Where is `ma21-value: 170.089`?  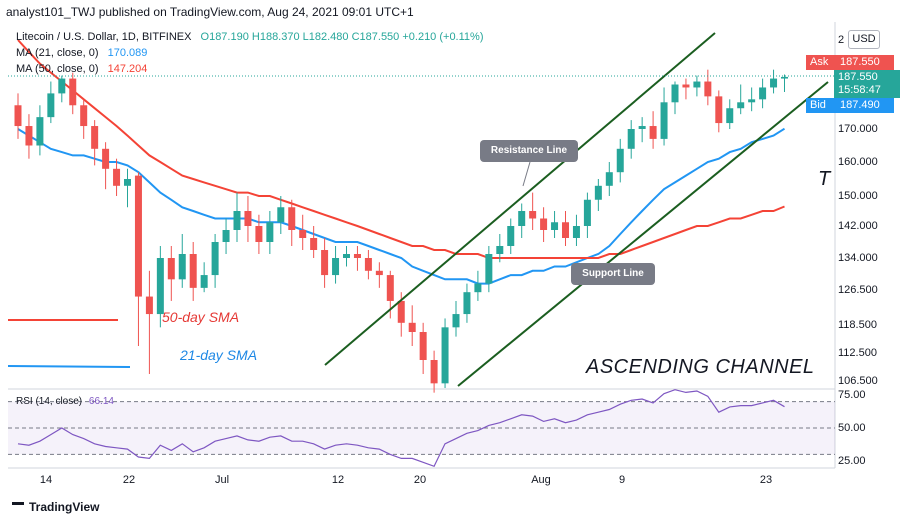 ma21-value: 170.089 is located at coordinates (127, 53).